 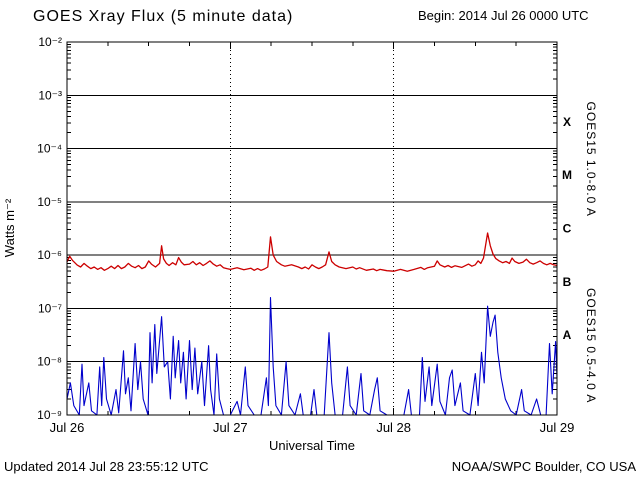 I want to click on flare-class-b: B, so click(x=567, y=282).